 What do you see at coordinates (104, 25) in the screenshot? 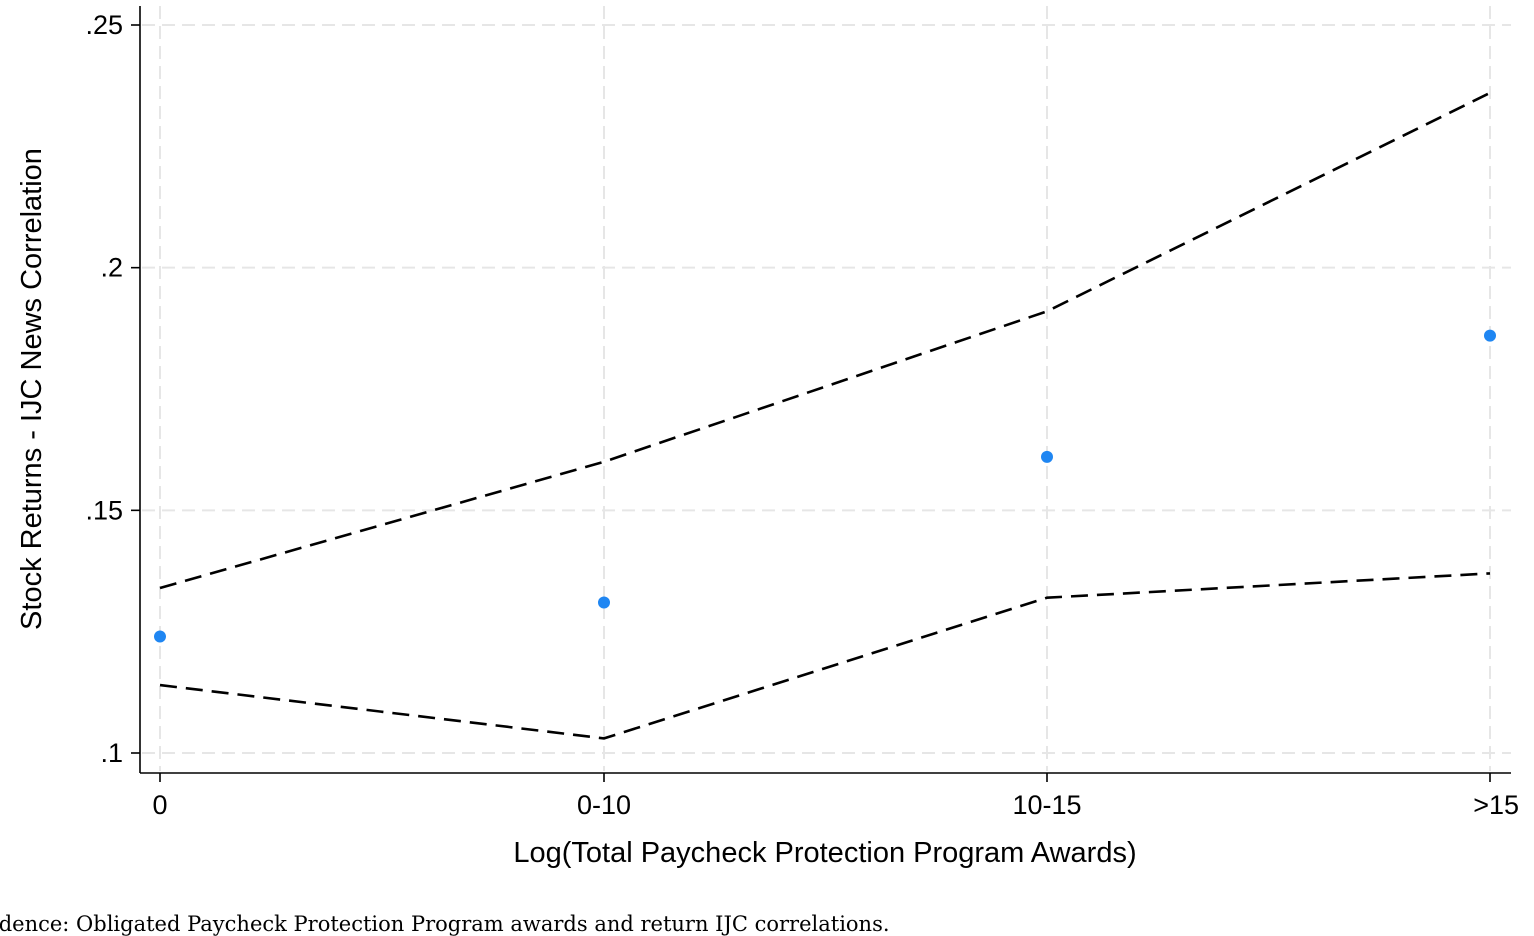
I see `y-tick-label: .25` at bounding box center [104, 25].